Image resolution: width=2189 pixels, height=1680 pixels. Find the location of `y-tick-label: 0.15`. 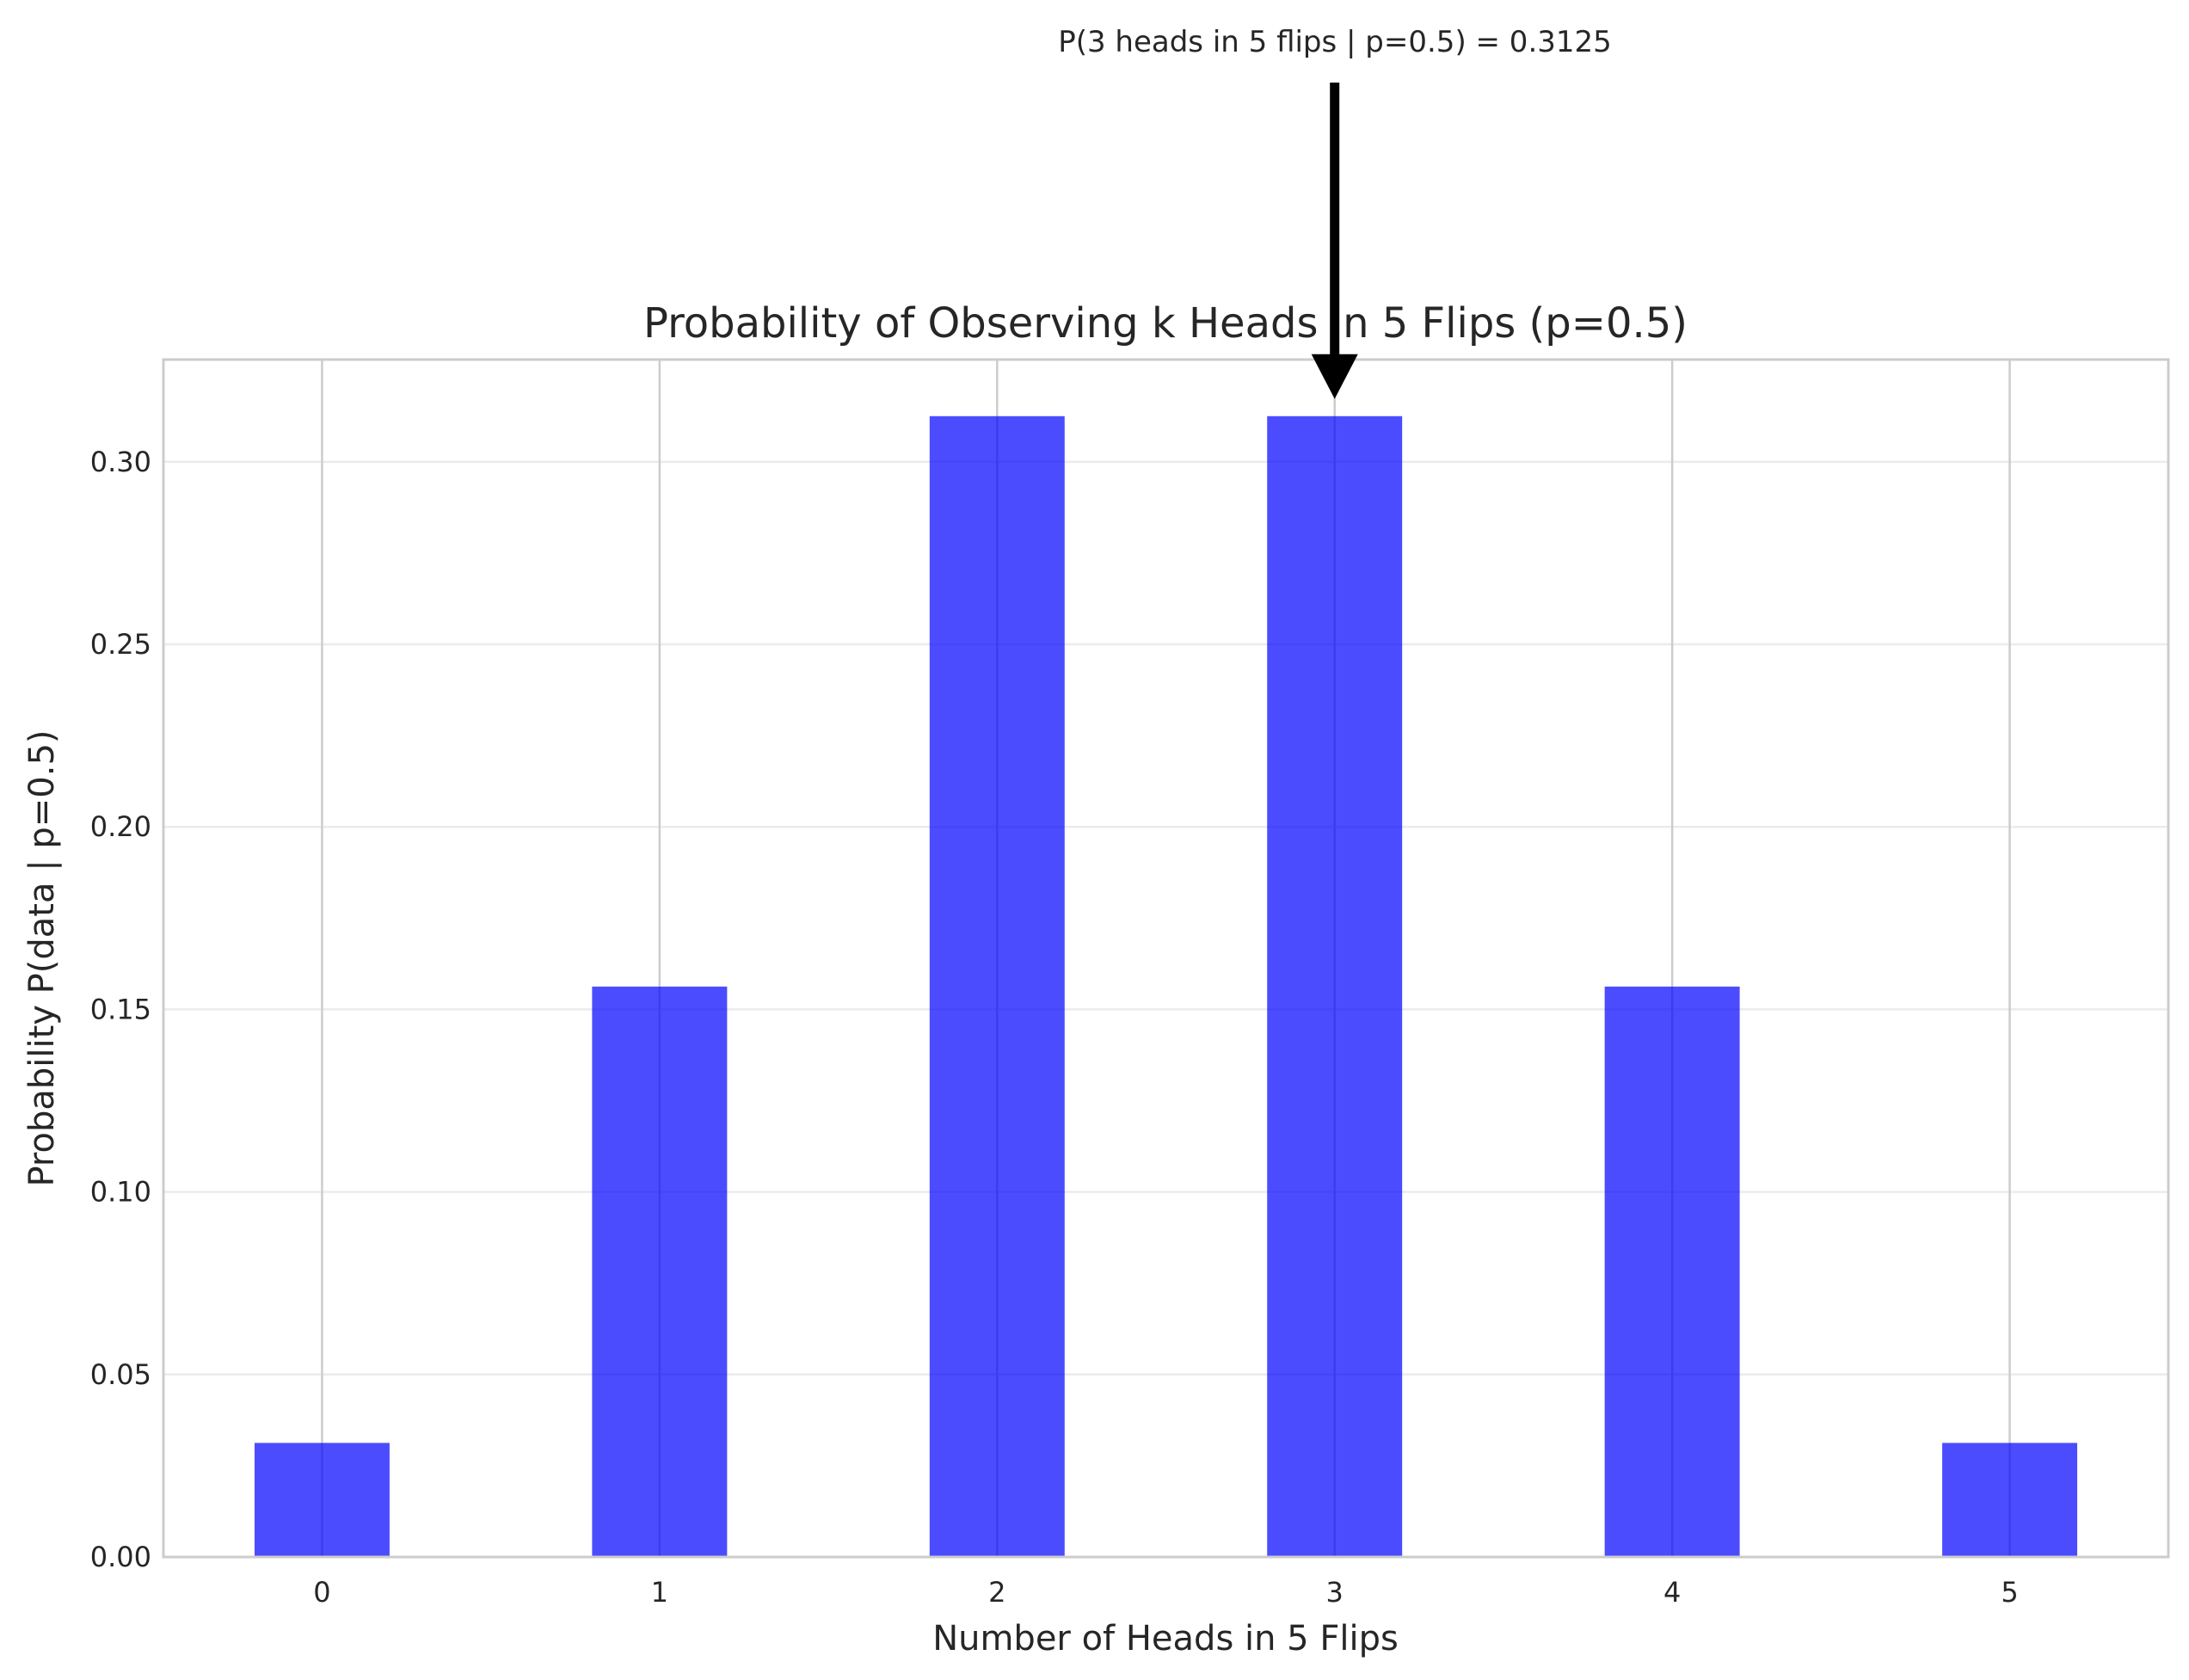

y-tick-label: 0.15 is located at coordinates (120, 1009).